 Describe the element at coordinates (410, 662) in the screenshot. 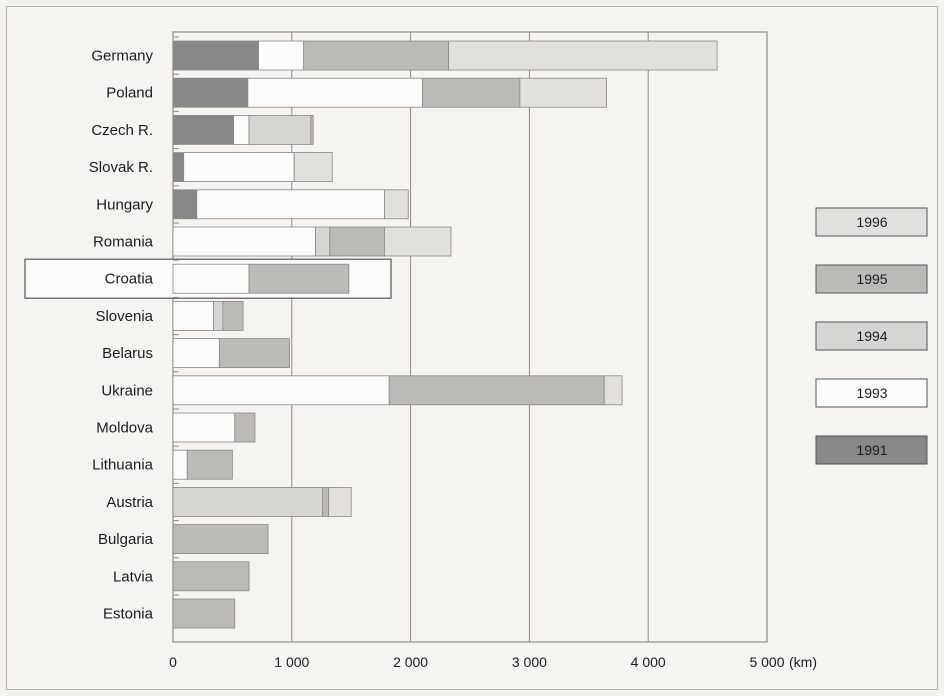

I see `x-tick-label: 2 000` at that location.